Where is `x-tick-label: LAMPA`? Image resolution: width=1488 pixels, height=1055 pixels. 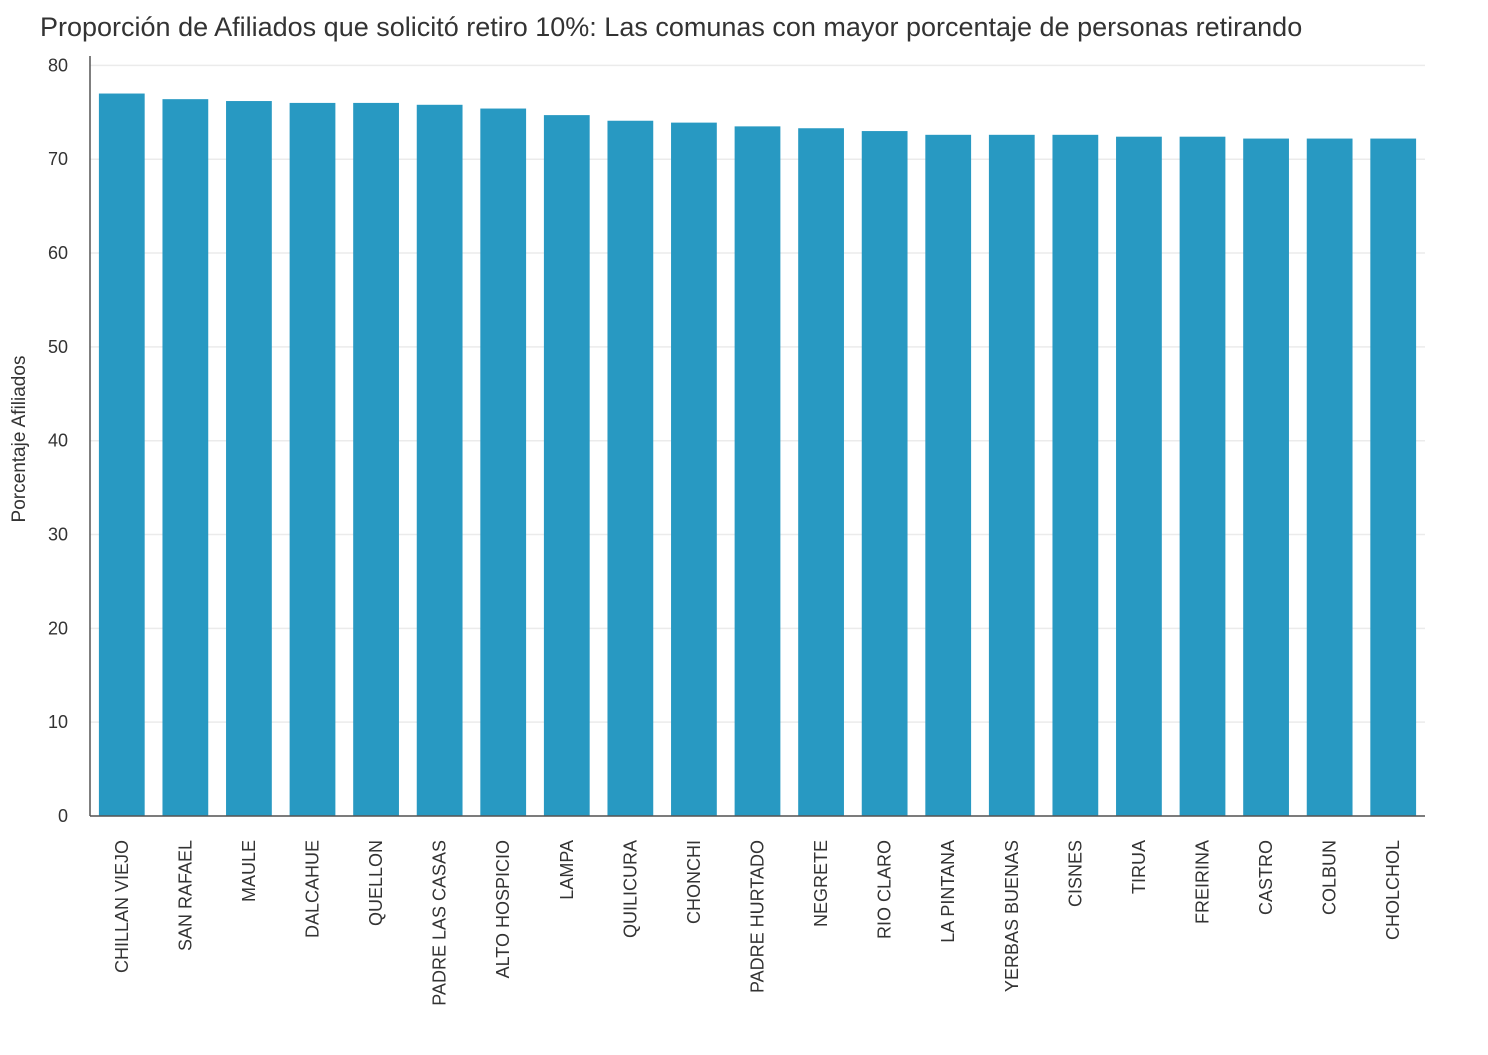 x-tick-label: LAMPA is located at coordinates (567, 870).